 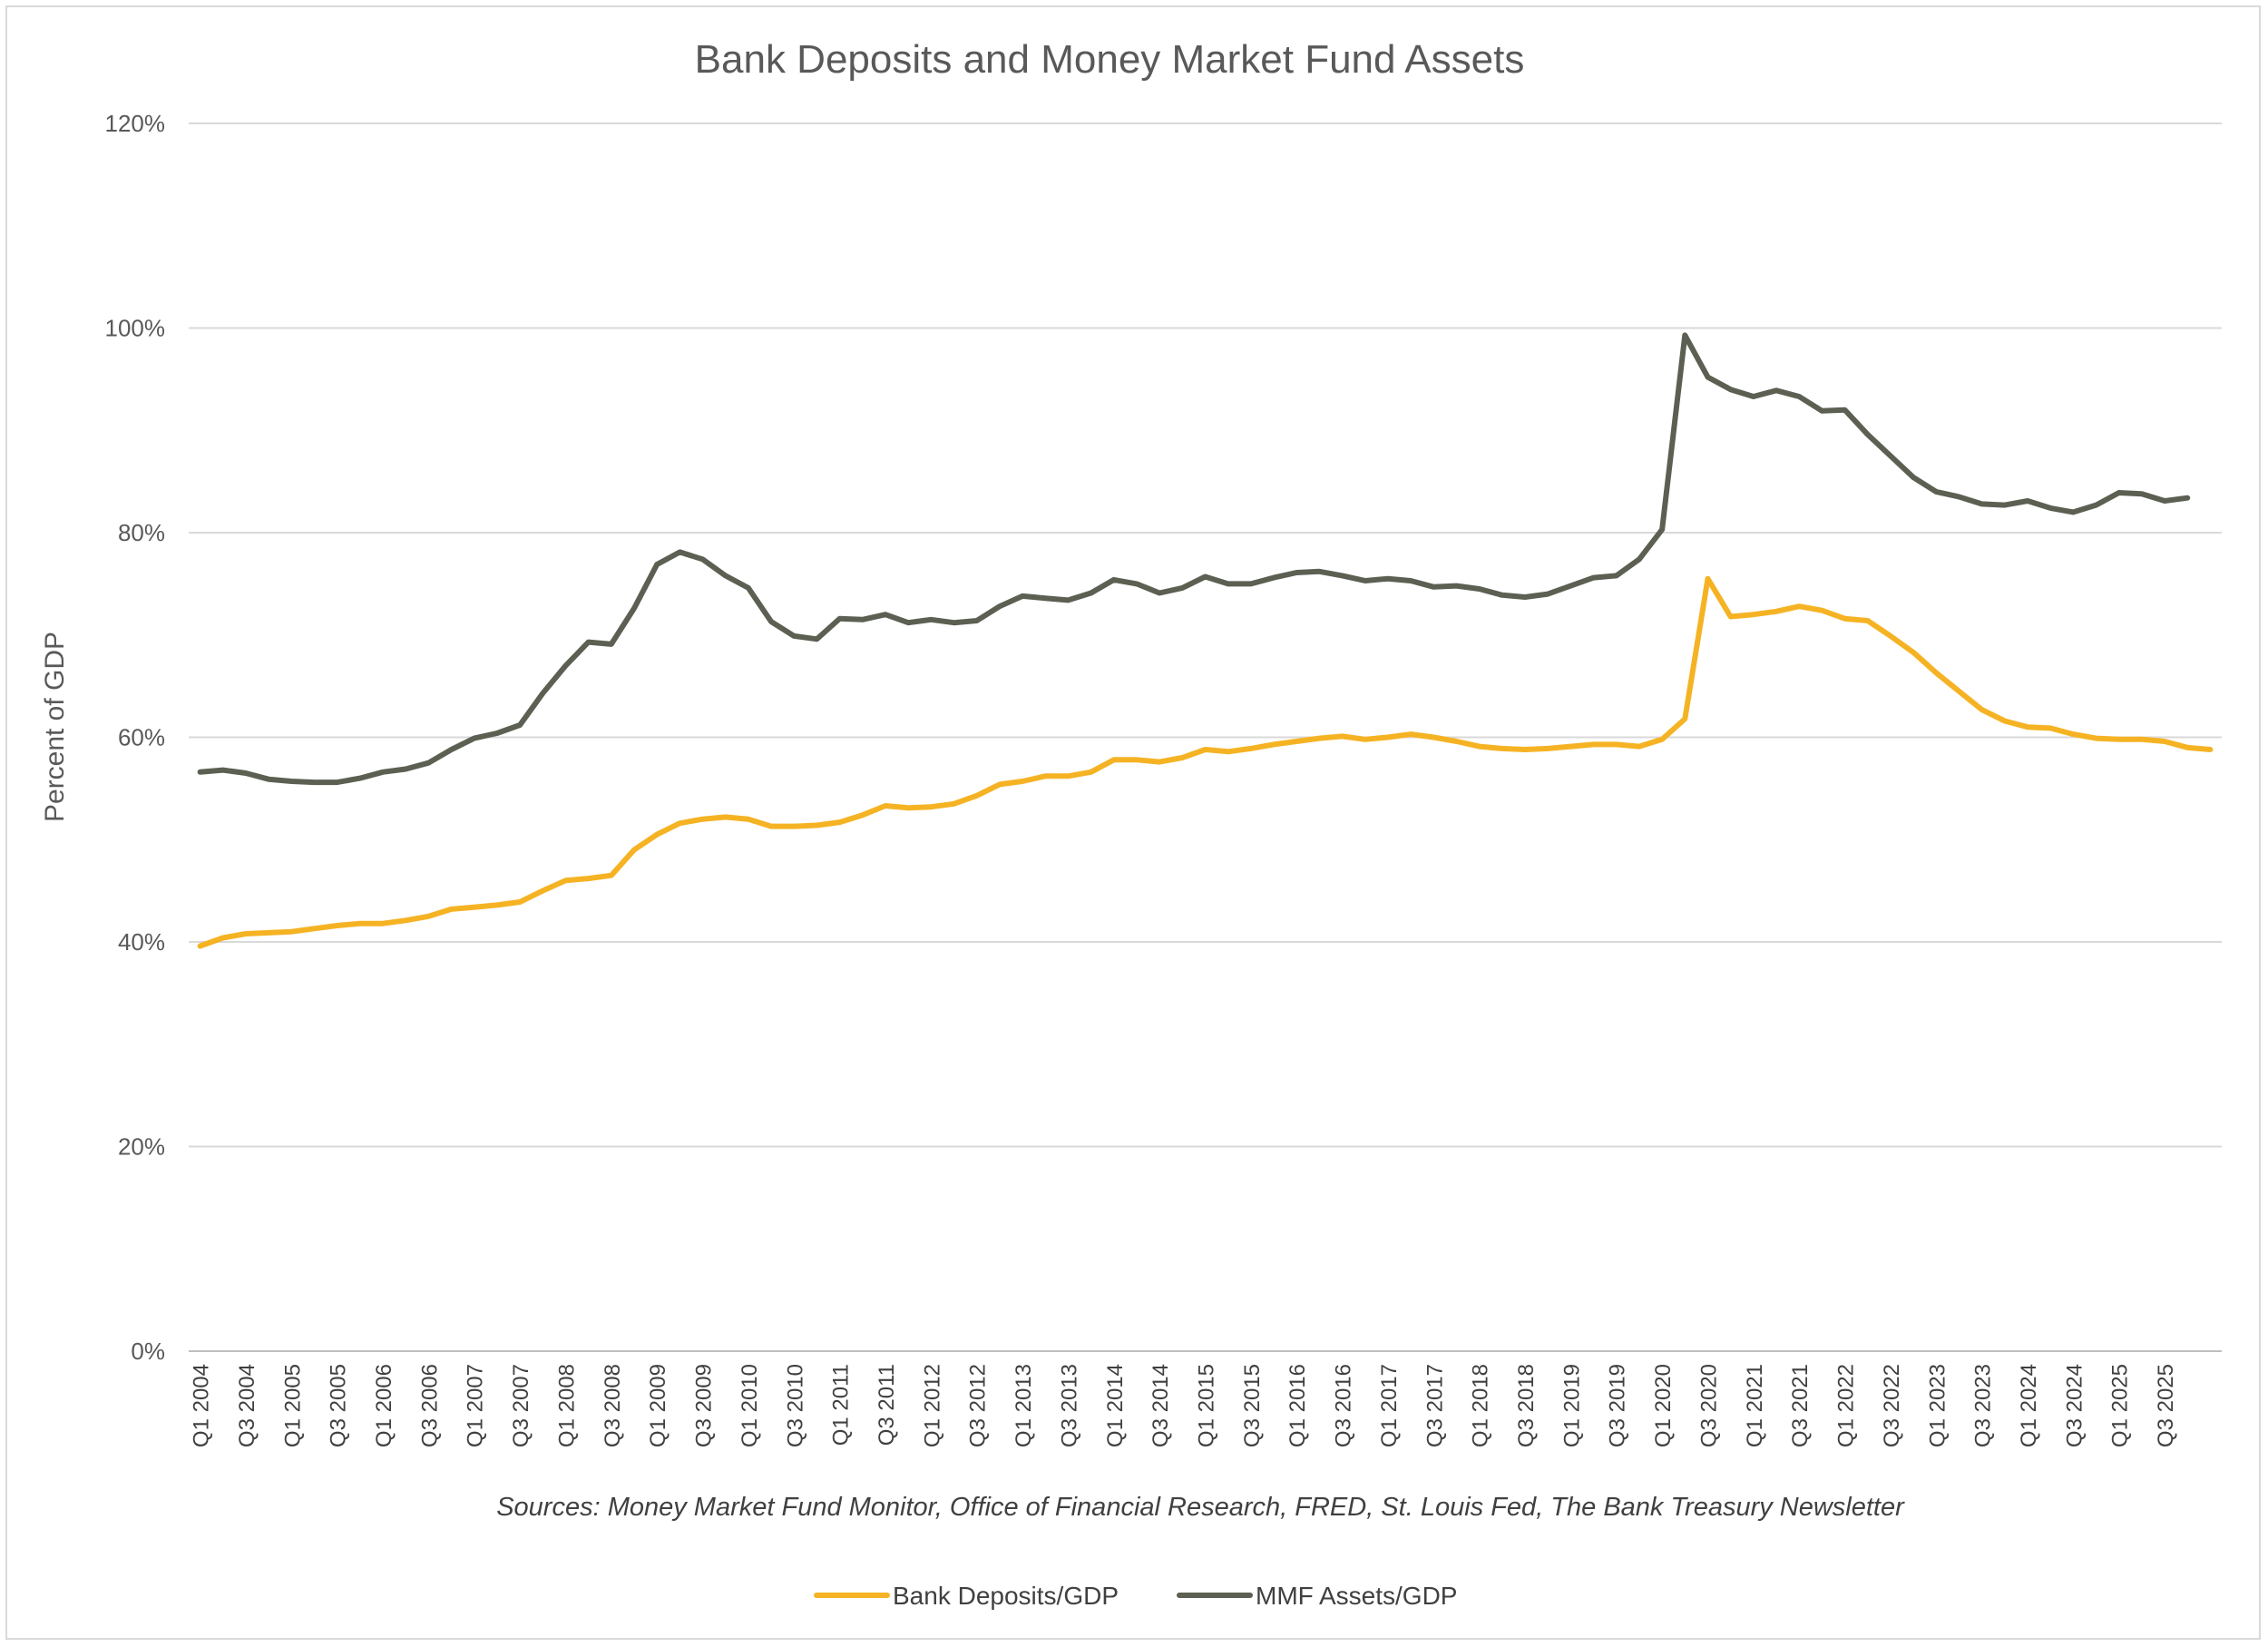 What do you see at coordinates (1481, 1405) in the screenshot?
I see `x-tick-label: Q1 2018` at bounding box center [1481, 1405].